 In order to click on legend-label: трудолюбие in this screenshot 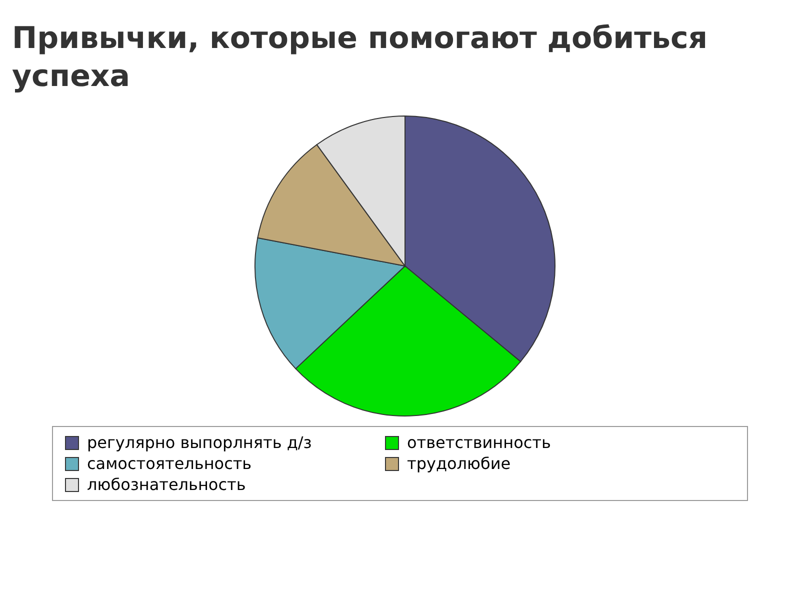, I will do `click(459, 463)`.